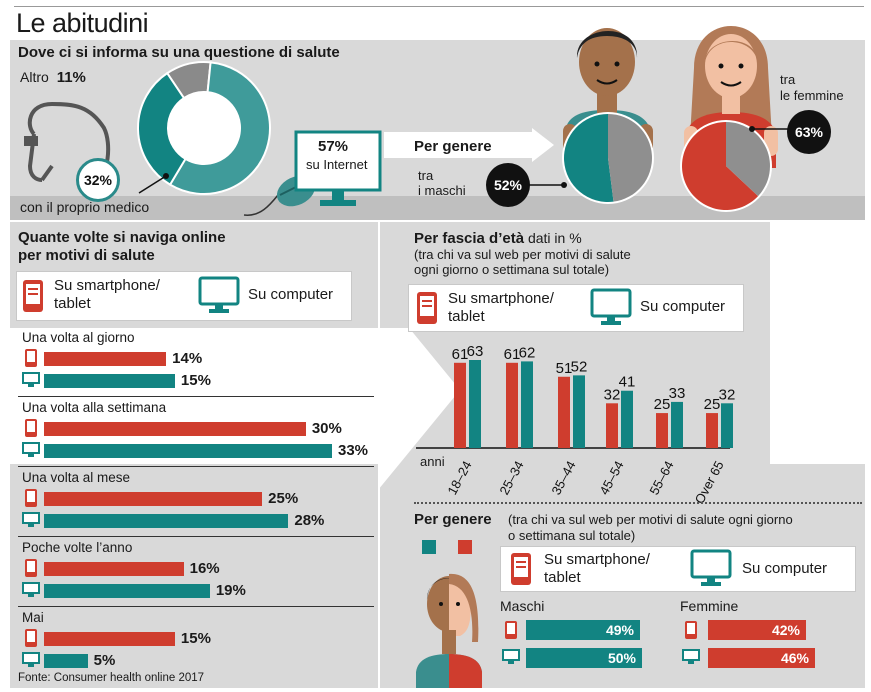 Image resolution: width=871 pixels, height=692 pixels. What do you see at coordinates (553, 238) in the screenshot?
I see `section3-heading-rest: dati in %` at bounding box center [553, 238].